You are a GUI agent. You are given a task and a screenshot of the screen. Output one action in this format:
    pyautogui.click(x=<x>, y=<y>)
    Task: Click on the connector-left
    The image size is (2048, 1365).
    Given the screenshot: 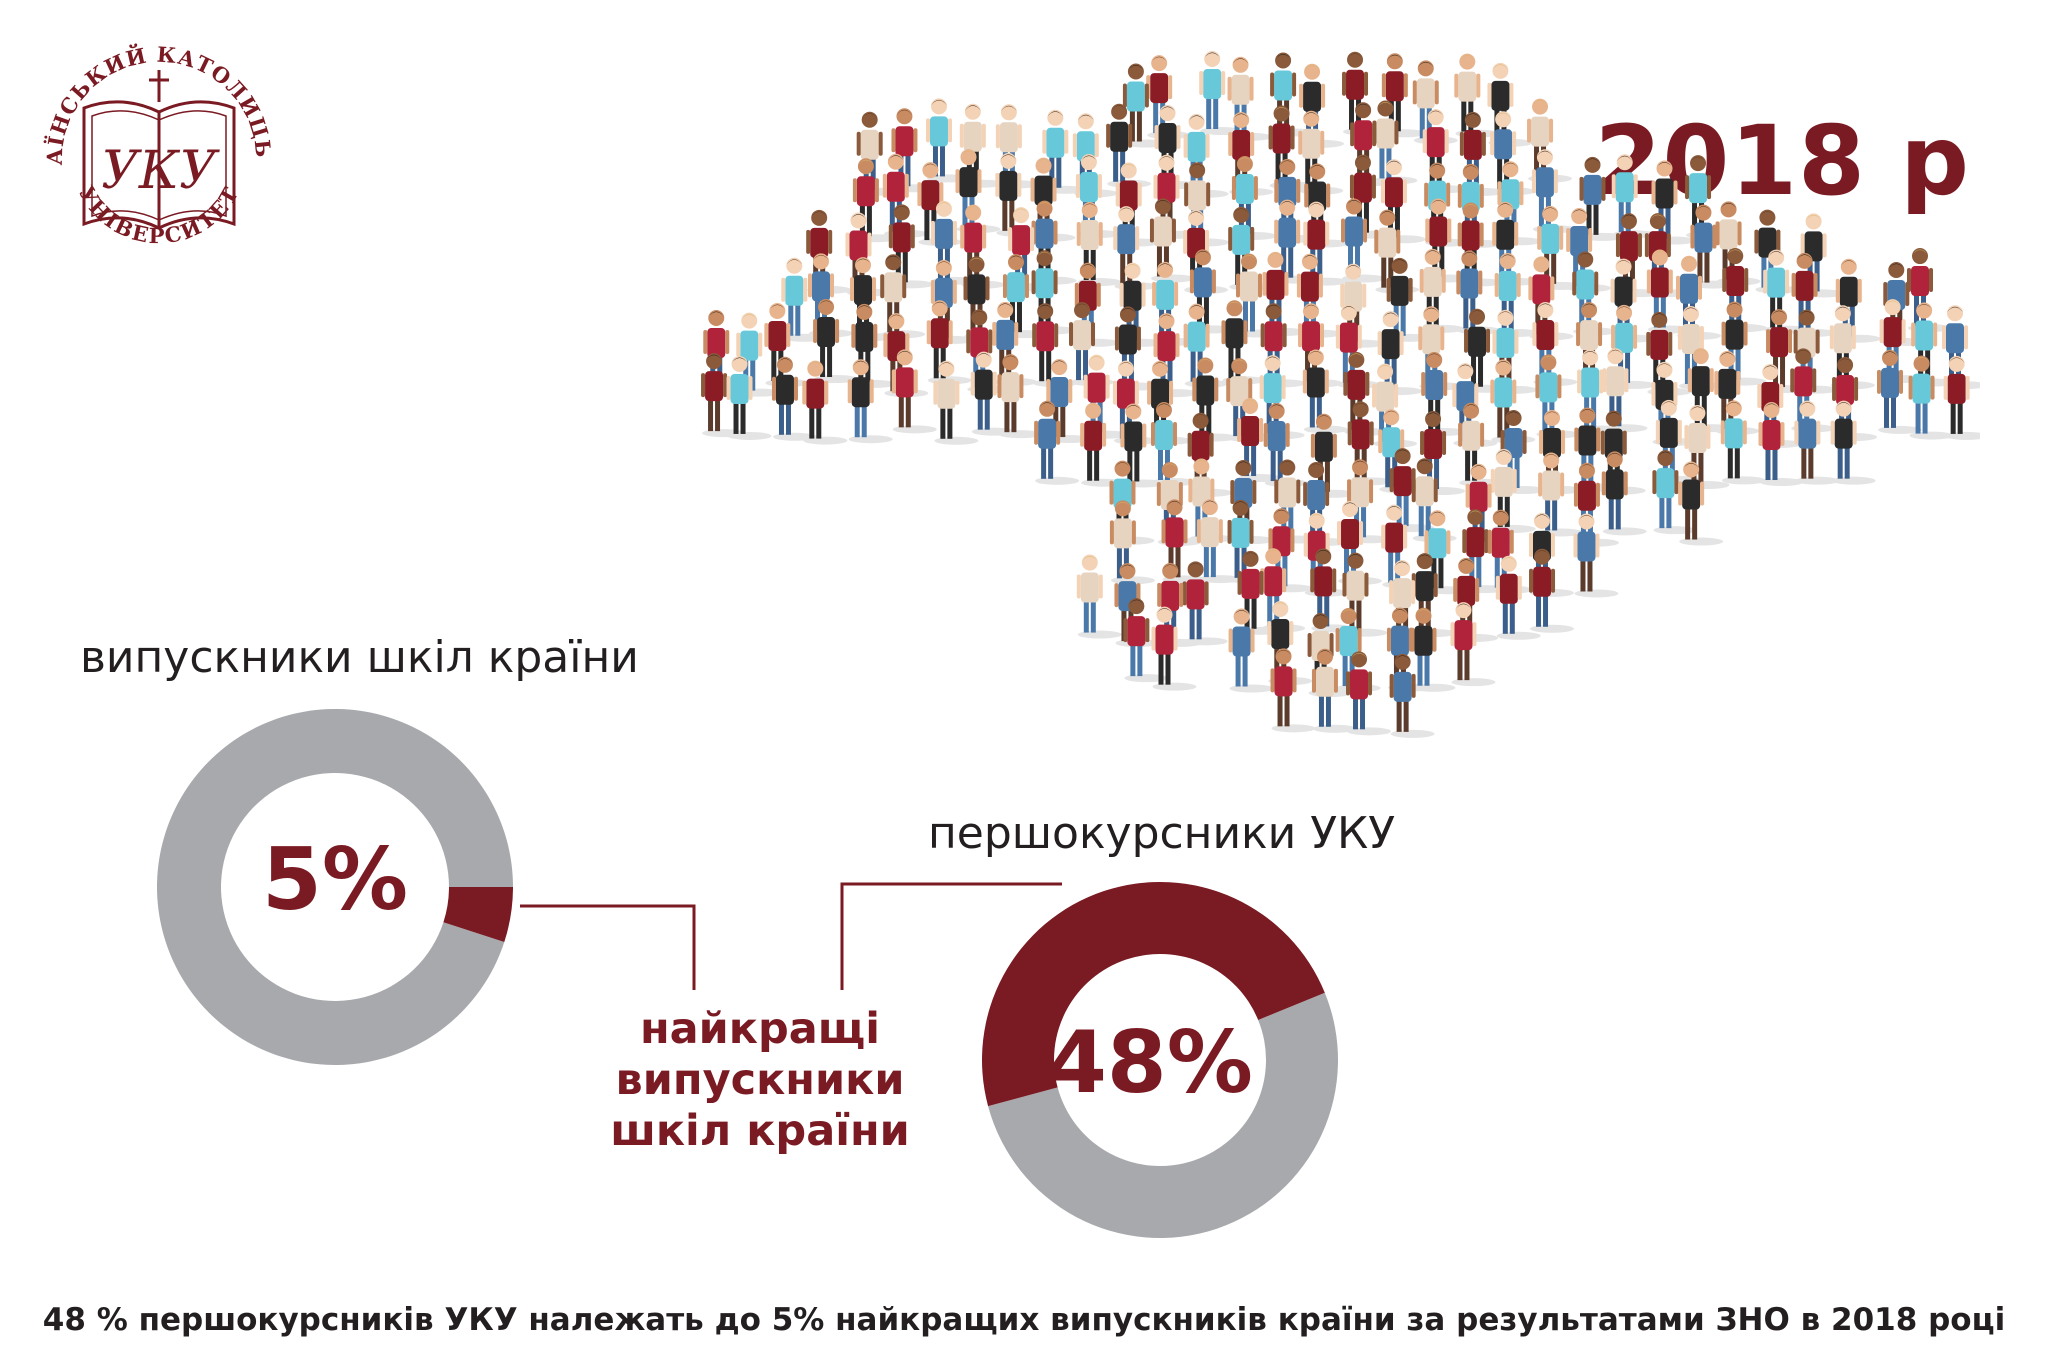 What is the action you would take?
    pyautogui.click(x=608, y=947)
    